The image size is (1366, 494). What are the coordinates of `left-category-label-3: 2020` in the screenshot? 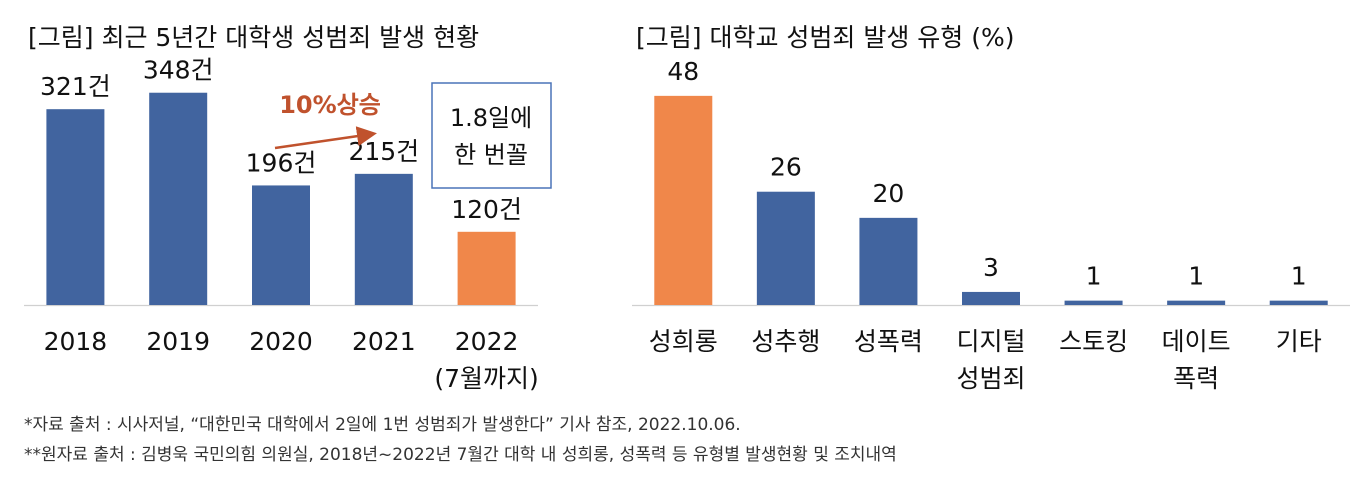 It's located at (281, 341).